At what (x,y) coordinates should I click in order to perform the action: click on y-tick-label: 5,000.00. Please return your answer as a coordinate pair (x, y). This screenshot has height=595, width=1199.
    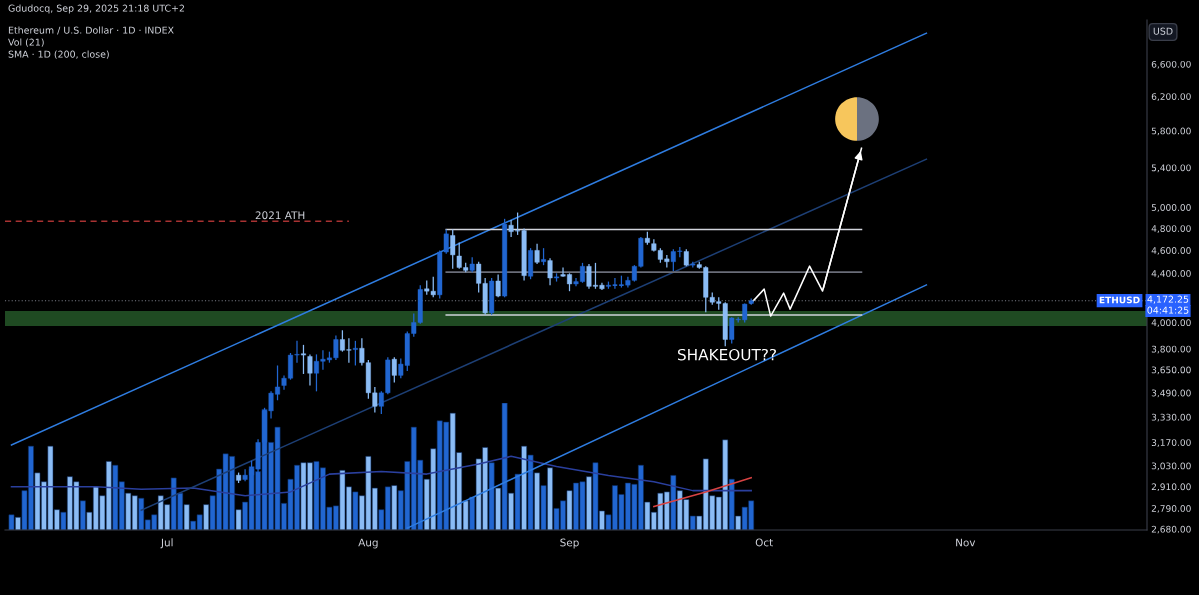
    Looking at the image, I should click on (1171, 208).